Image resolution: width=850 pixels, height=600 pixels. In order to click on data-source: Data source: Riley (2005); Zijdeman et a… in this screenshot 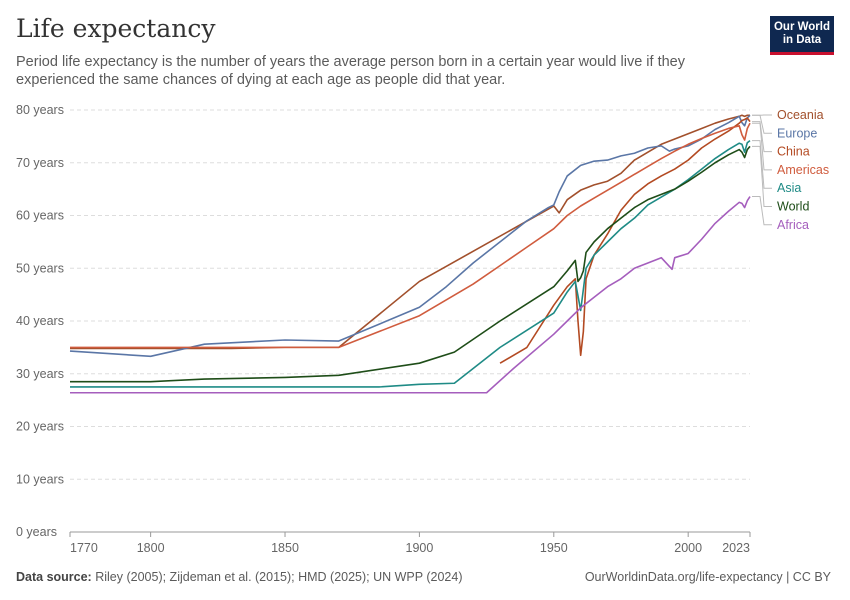, I will do `click(239, 577)`.